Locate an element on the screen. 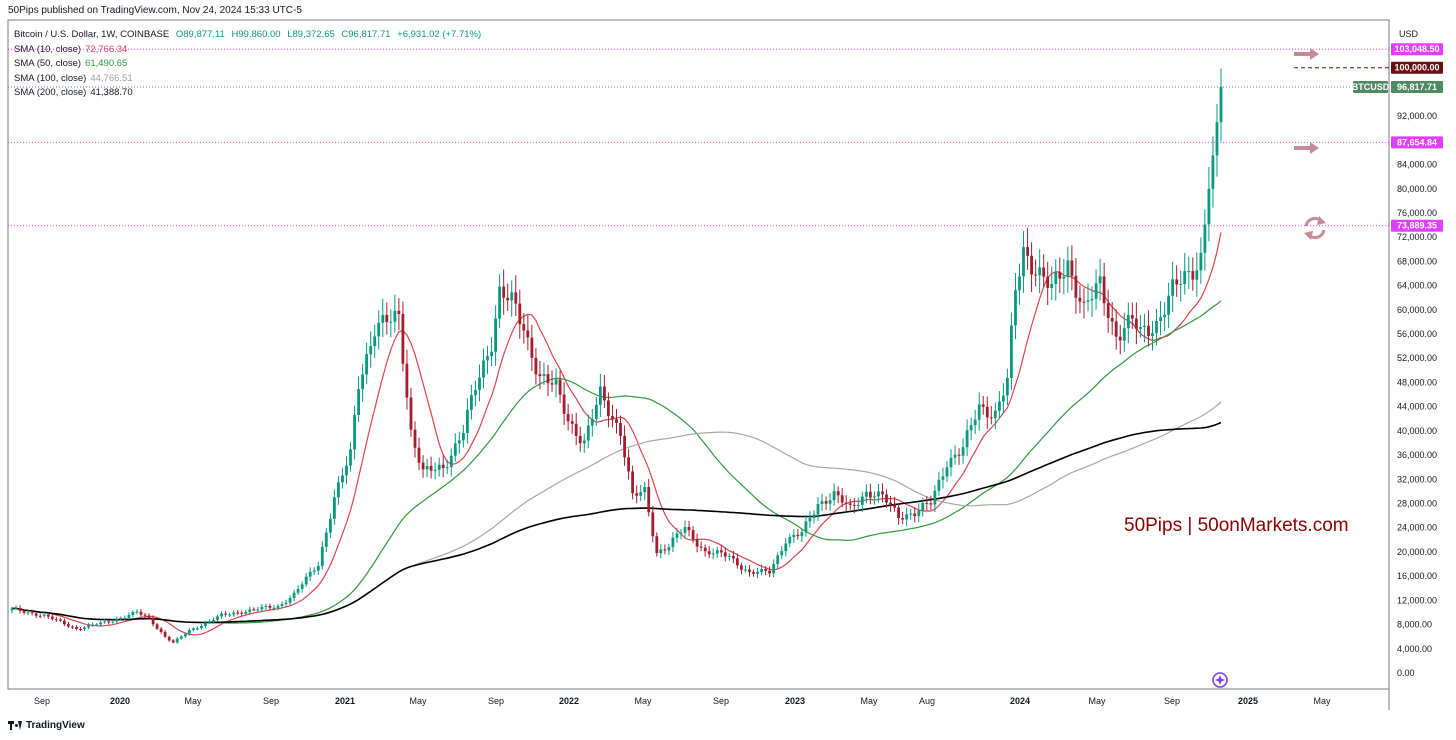 The width and height of the screenshot is (1456, 740). y-tick-label: 0.00 is located at coordinates (1406, 673).